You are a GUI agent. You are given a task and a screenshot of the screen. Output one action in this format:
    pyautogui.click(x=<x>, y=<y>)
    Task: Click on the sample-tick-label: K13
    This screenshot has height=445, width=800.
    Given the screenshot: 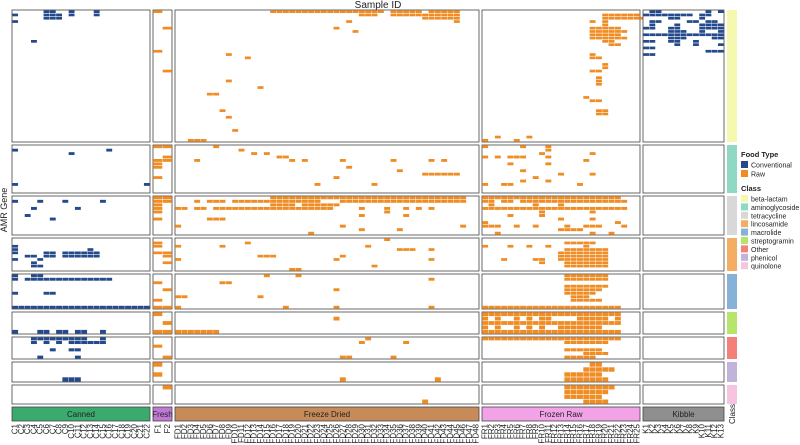 What is the action you would take?
    pyautogui.click(x=720, y=430)
    